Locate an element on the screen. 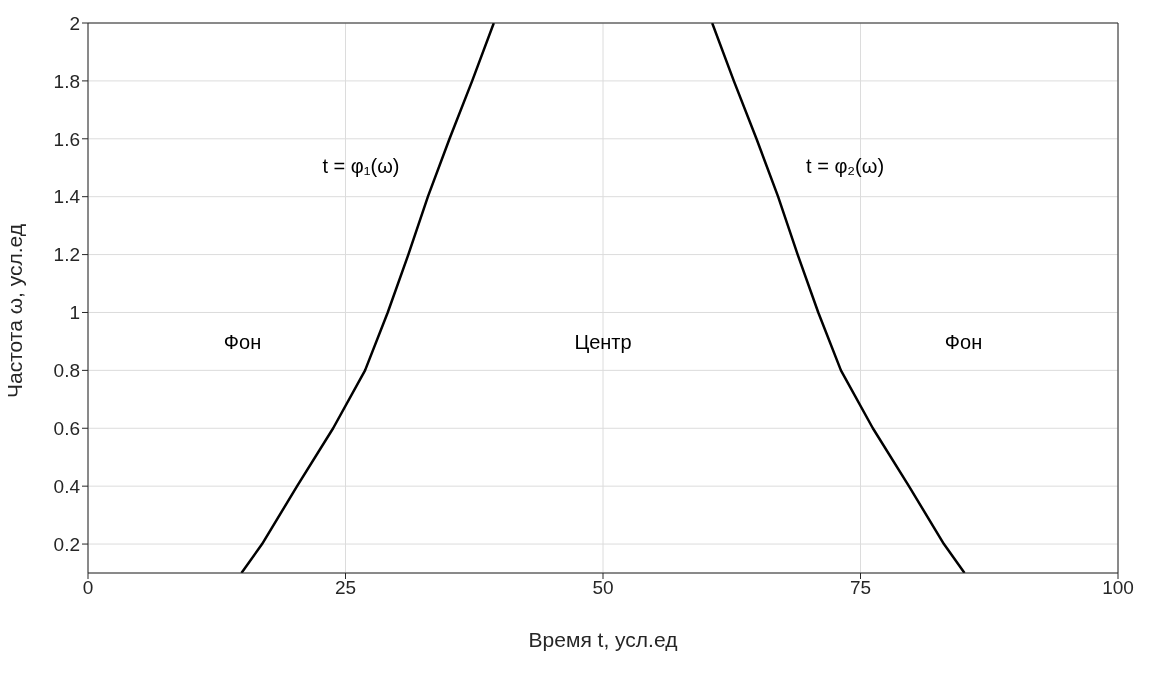 Image resolution: width=1149 pixels, height=673 pixels. y-tick-label: 0.2 is located at coordinates (66, 544).